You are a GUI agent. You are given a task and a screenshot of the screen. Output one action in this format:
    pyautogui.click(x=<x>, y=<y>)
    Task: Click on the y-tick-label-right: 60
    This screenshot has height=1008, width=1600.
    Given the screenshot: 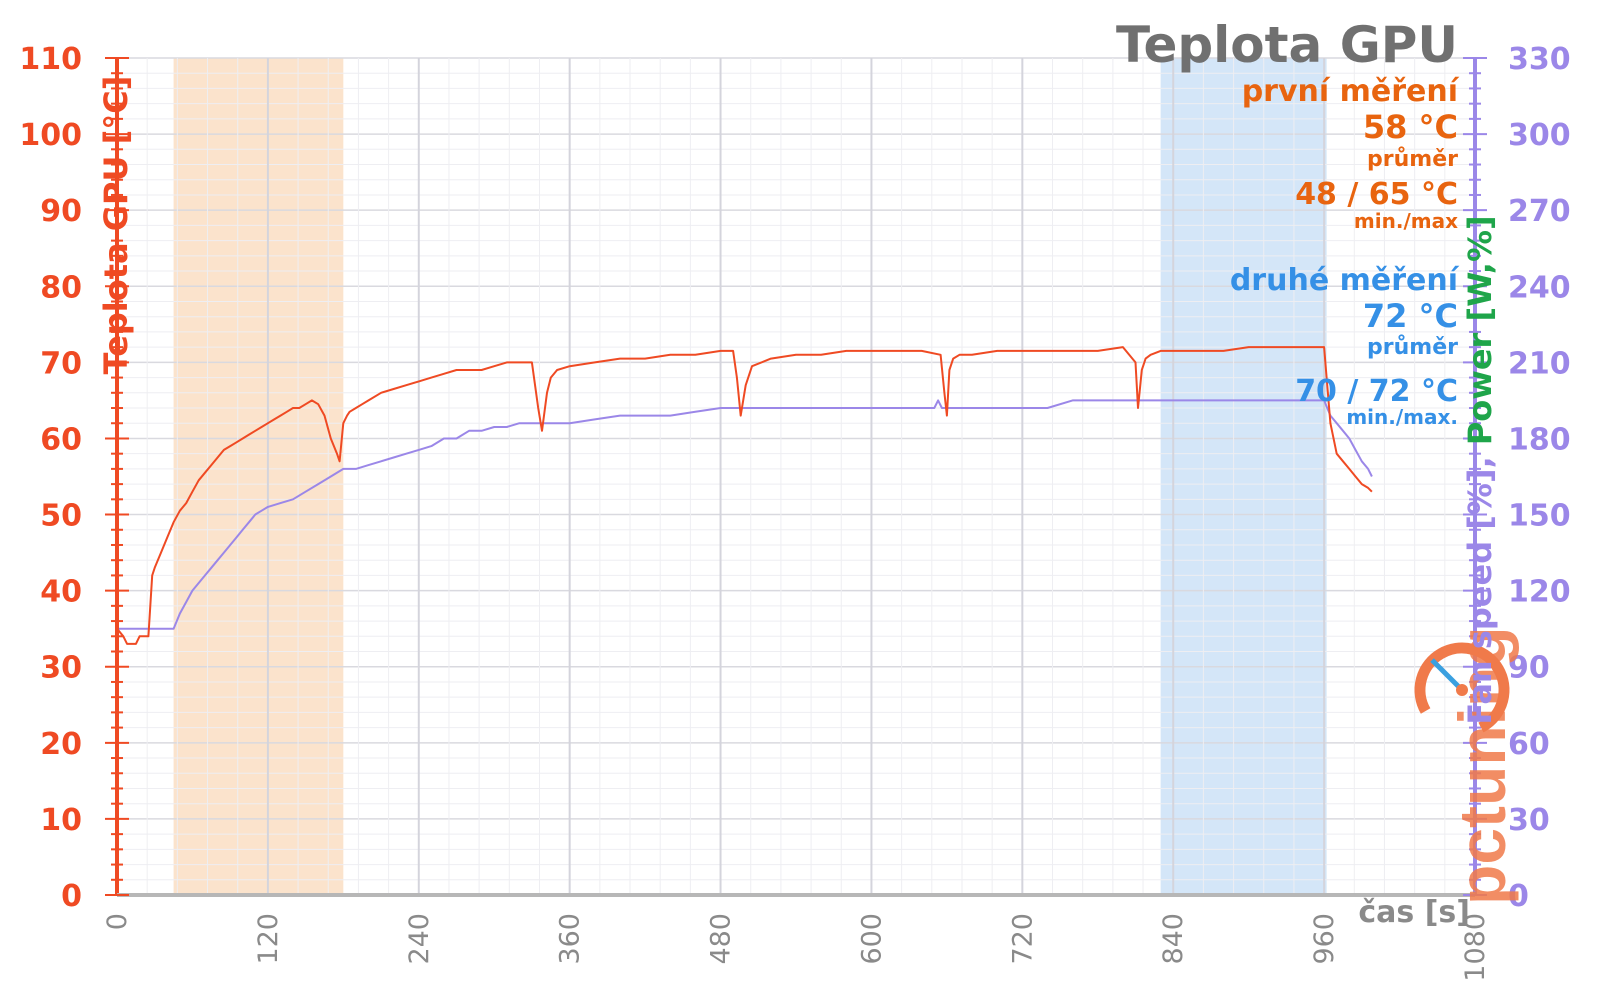 What is the action you would take?
    pyautogui.click(x=1529, y=744)
    